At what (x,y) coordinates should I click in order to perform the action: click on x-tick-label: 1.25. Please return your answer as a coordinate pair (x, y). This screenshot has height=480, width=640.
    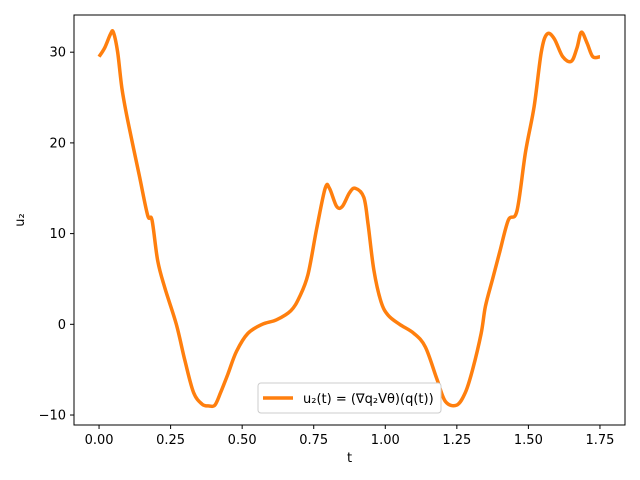
    Looking at the image, I should click on (456, 440).